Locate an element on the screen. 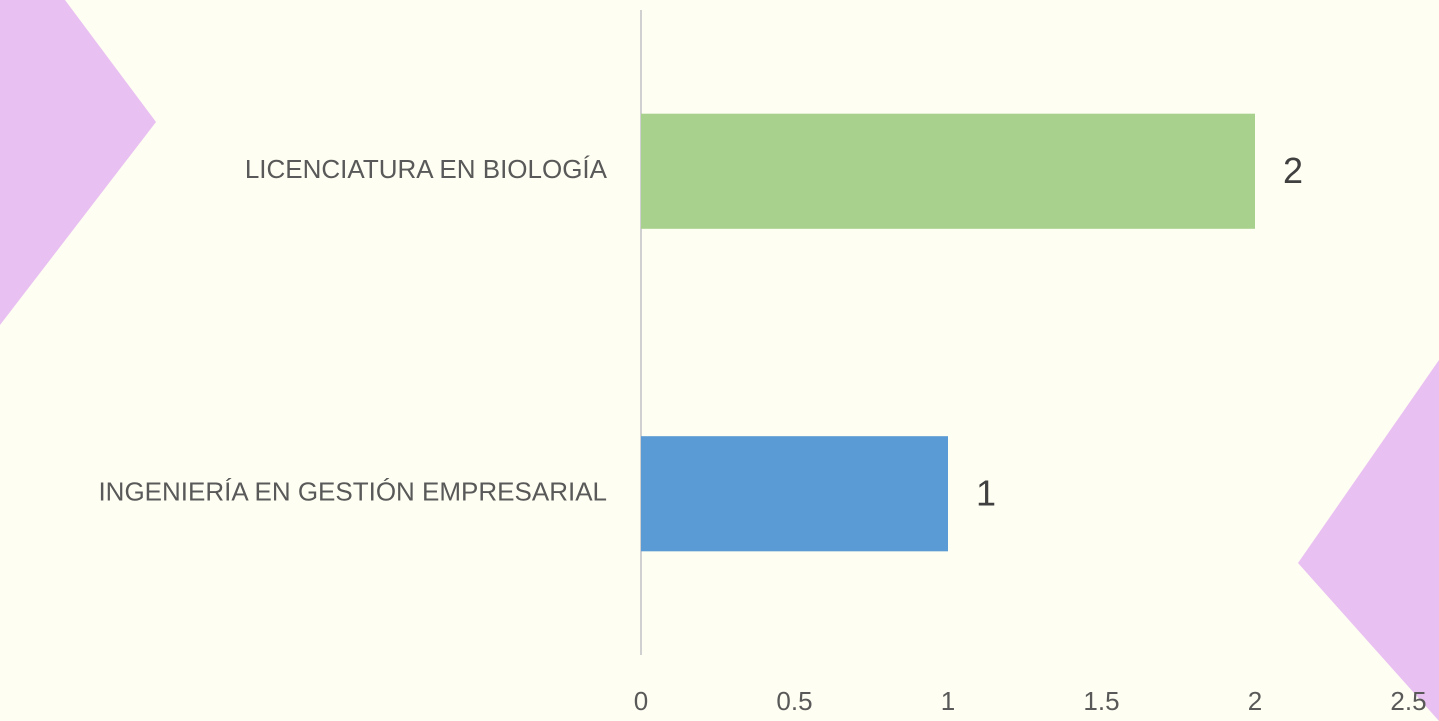  y-tick-label: LICENCIATURA EN BIOLOGÍA is located at coordinates (426, 169).